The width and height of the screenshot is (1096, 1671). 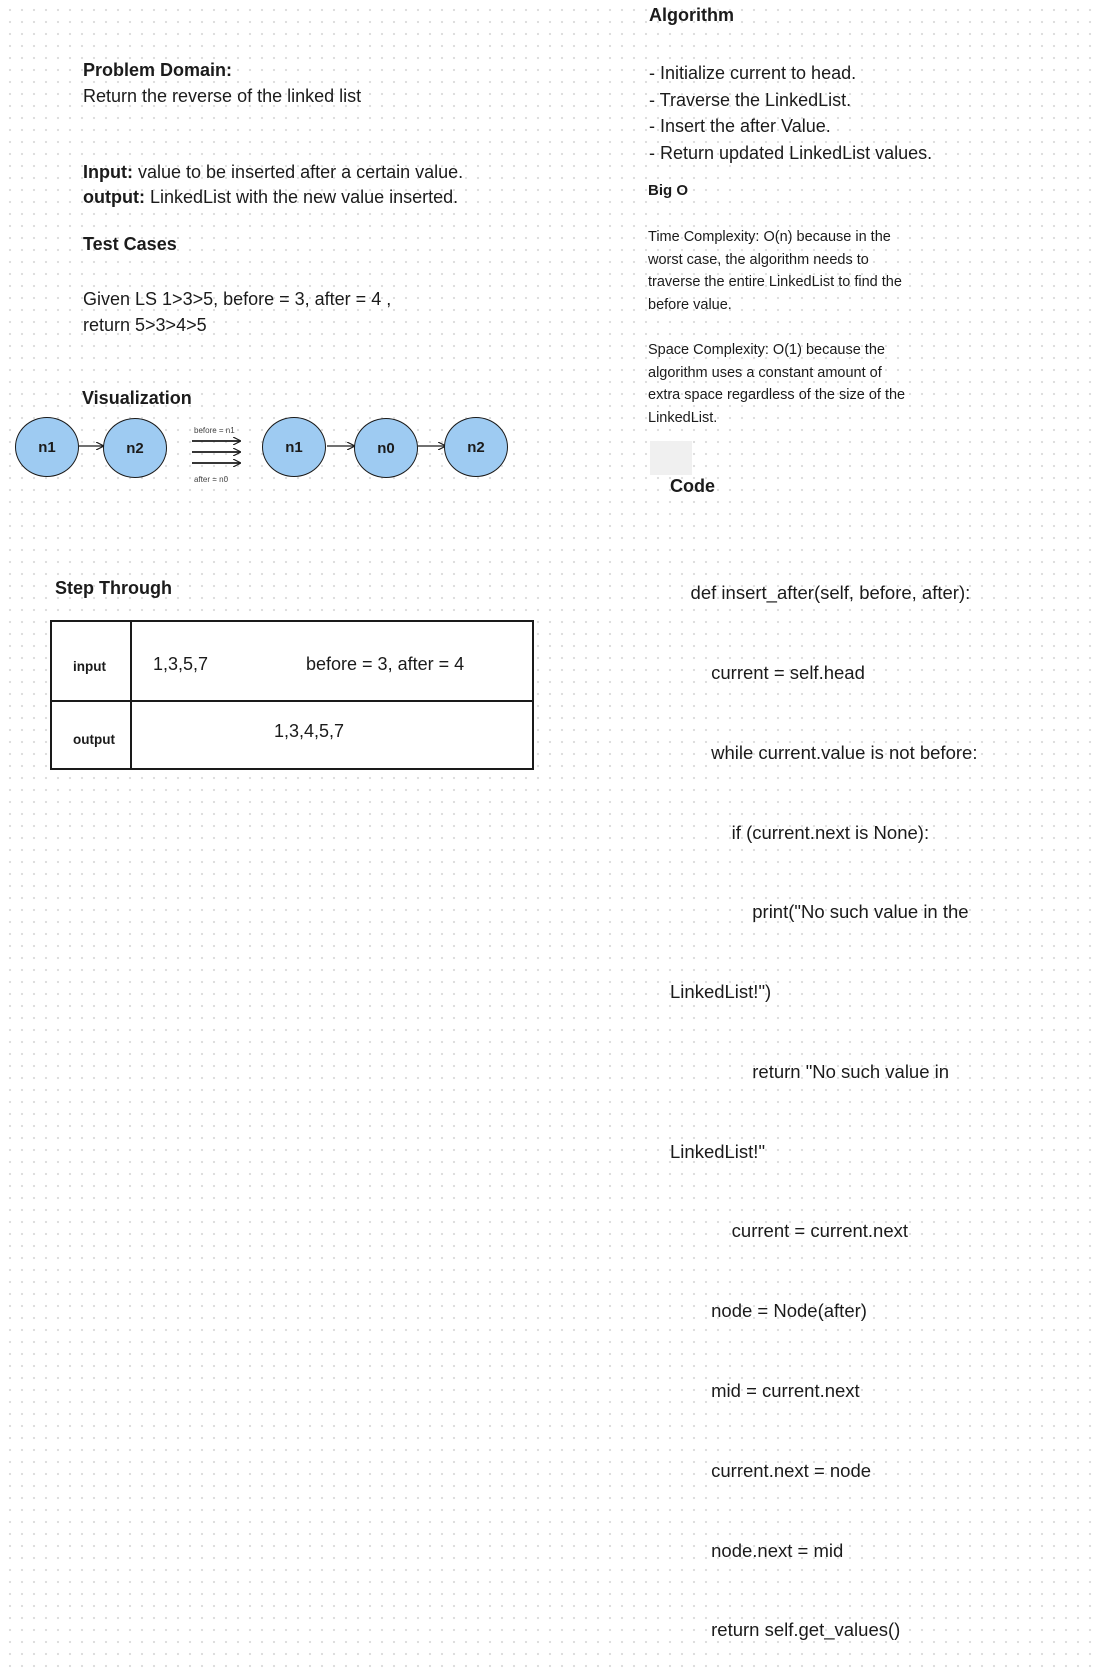 What do you see at coordinates (222, 96) in the screenshot?
I see `problem-domain-text: Return the reverse of the linked list` at bounding box center [222, 96].